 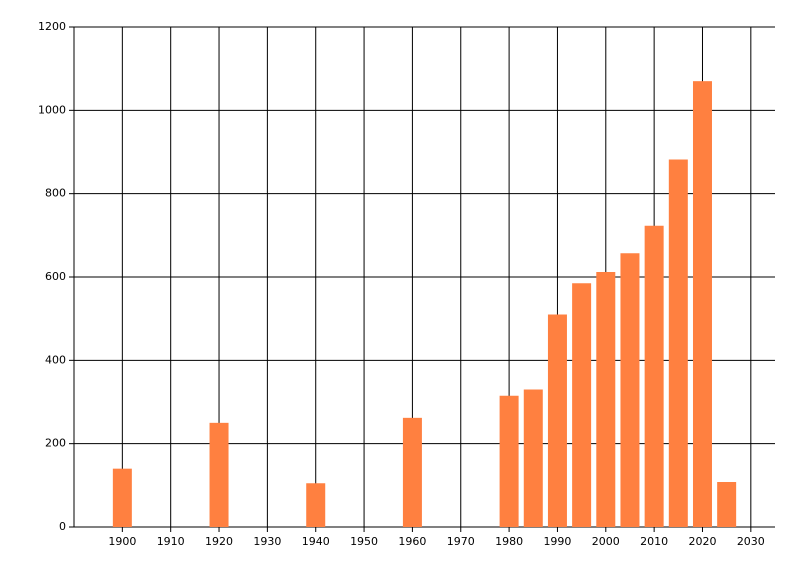 I want to click on x-tick-label: 1900, so click(x=122, y=541).